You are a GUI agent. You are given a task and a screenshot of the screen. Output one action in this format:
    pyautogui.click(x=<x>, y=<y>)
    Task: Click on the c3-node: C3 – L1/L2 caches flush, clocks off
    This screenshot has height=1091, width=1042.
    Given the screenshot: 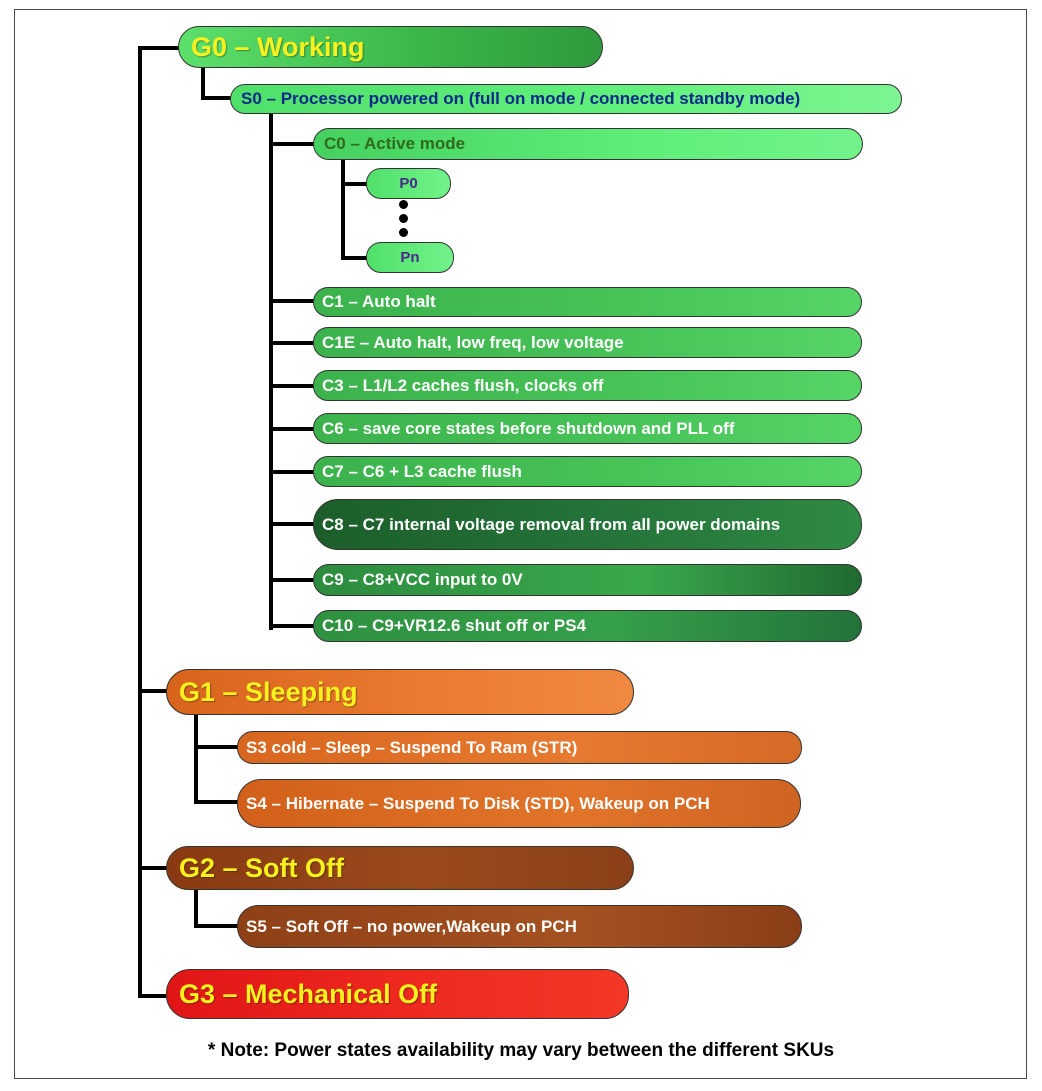 What is the action you would take?
    pyautogui.click(x=587, y=385)
    